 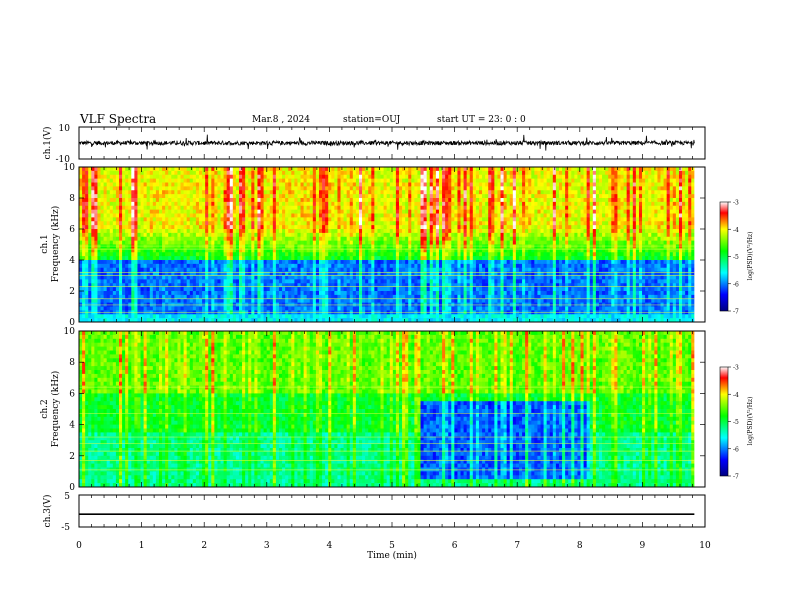 What do you see at coordinates (55, 244) in the screenshot?
I see `ylabel-ch1-frequency: Frequency (kHz)` at bounding box center [55, 244].